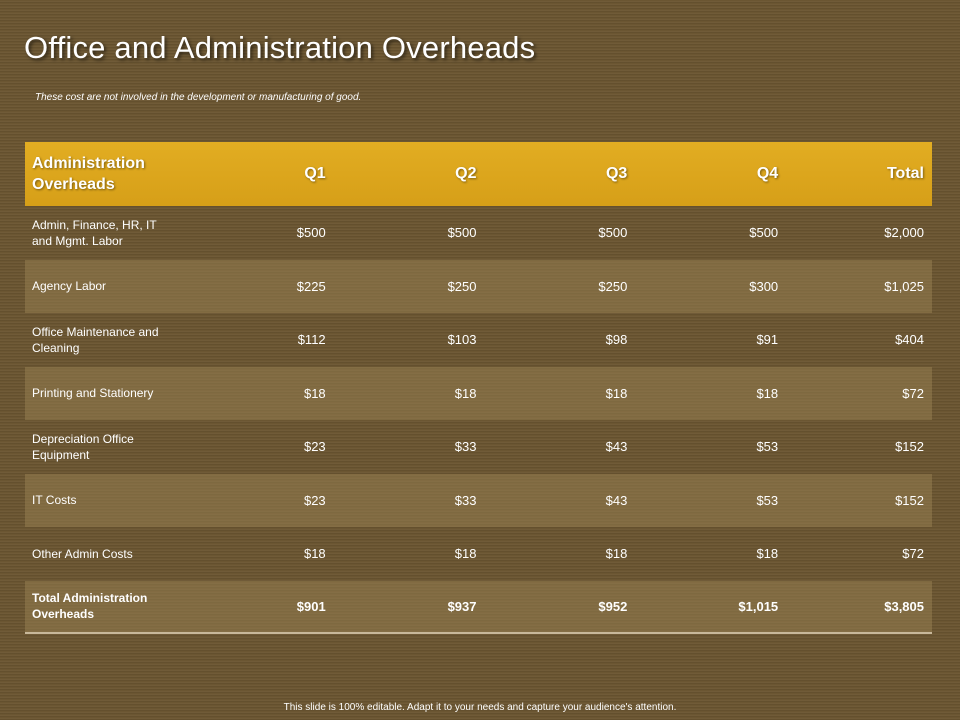 Image resolution: width=960 pixels, height=720 pixels. Describe the element at coordinates (616, 340) in the screenshot. I see `cell-q3: $98` at that location.